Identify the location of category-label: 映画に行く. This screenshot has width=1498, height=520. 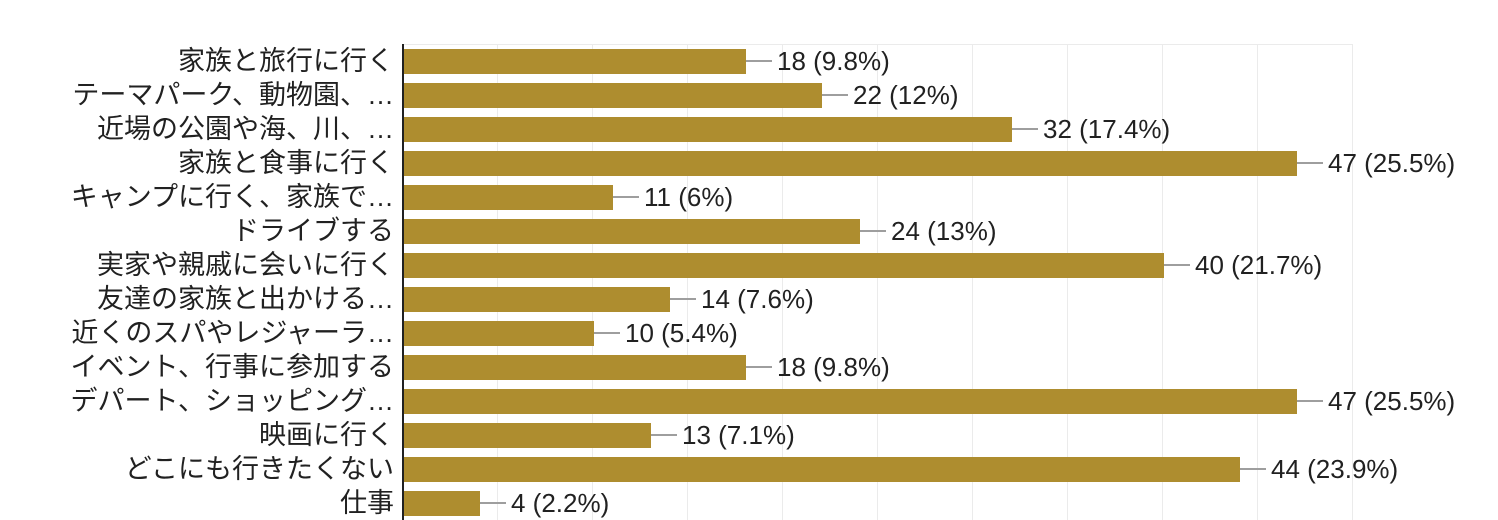
(326, 435).